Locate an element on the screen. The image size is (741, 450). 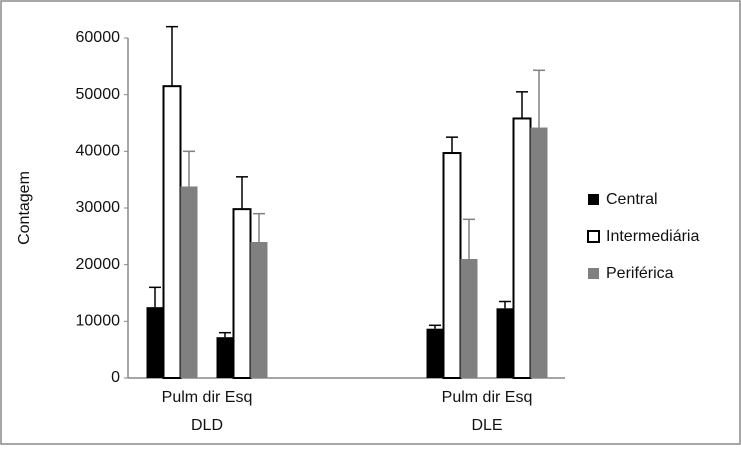
y-tick-label: 10000 is located at coordinates (98, 321).